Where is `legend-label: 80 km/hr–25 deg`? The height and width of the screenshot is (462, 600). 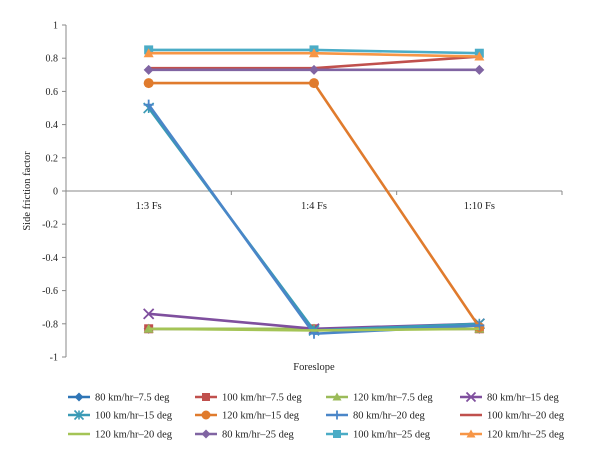 legend-label: 80 km/hr–25 deg is located at coordinates (258, 435).